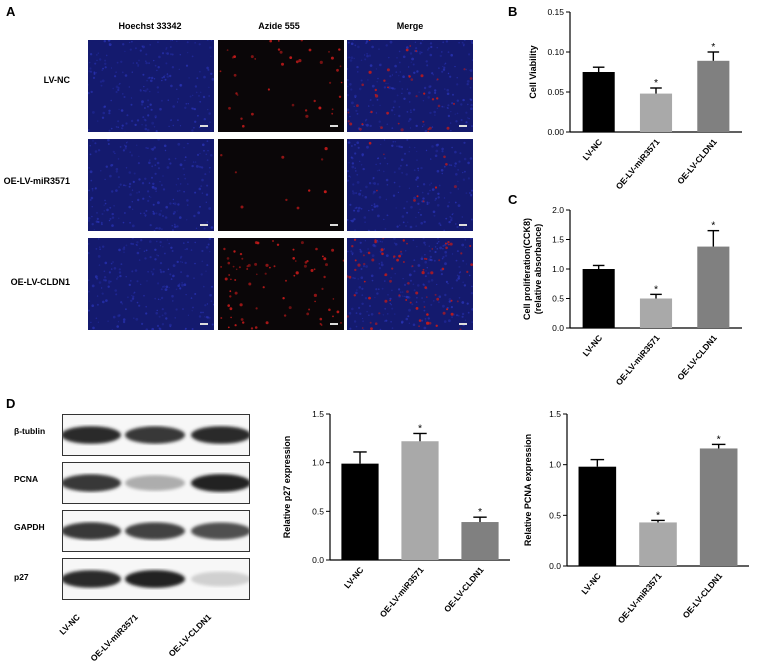 Image resolution: width=759 pixels, height=672 pixels. What do you see at coordinates (150, 26) in the screenshot?
I see `column-title-hoechst: Hoechst 33342` at bounding box center [150, 26].